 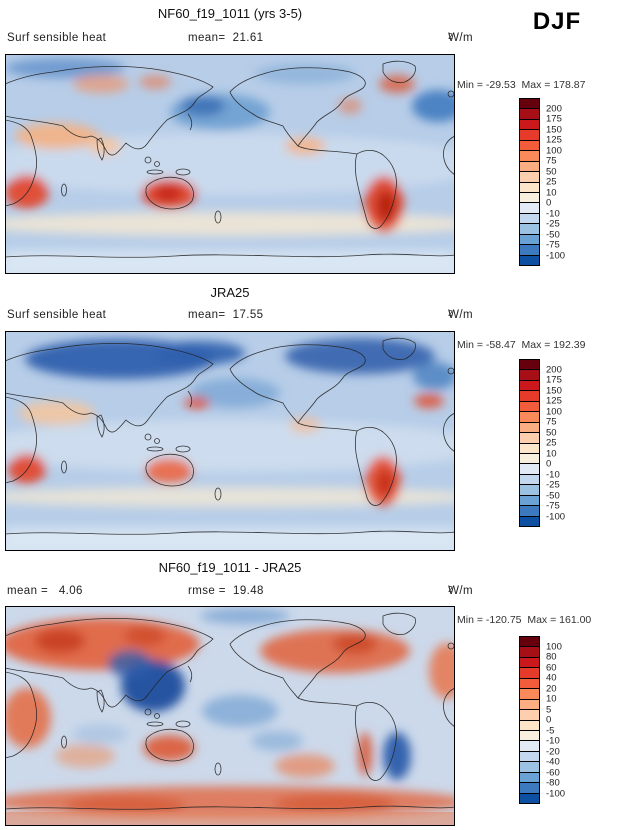 I want to click on mean-value: mean= 17.55, so click(x=226, y=315).